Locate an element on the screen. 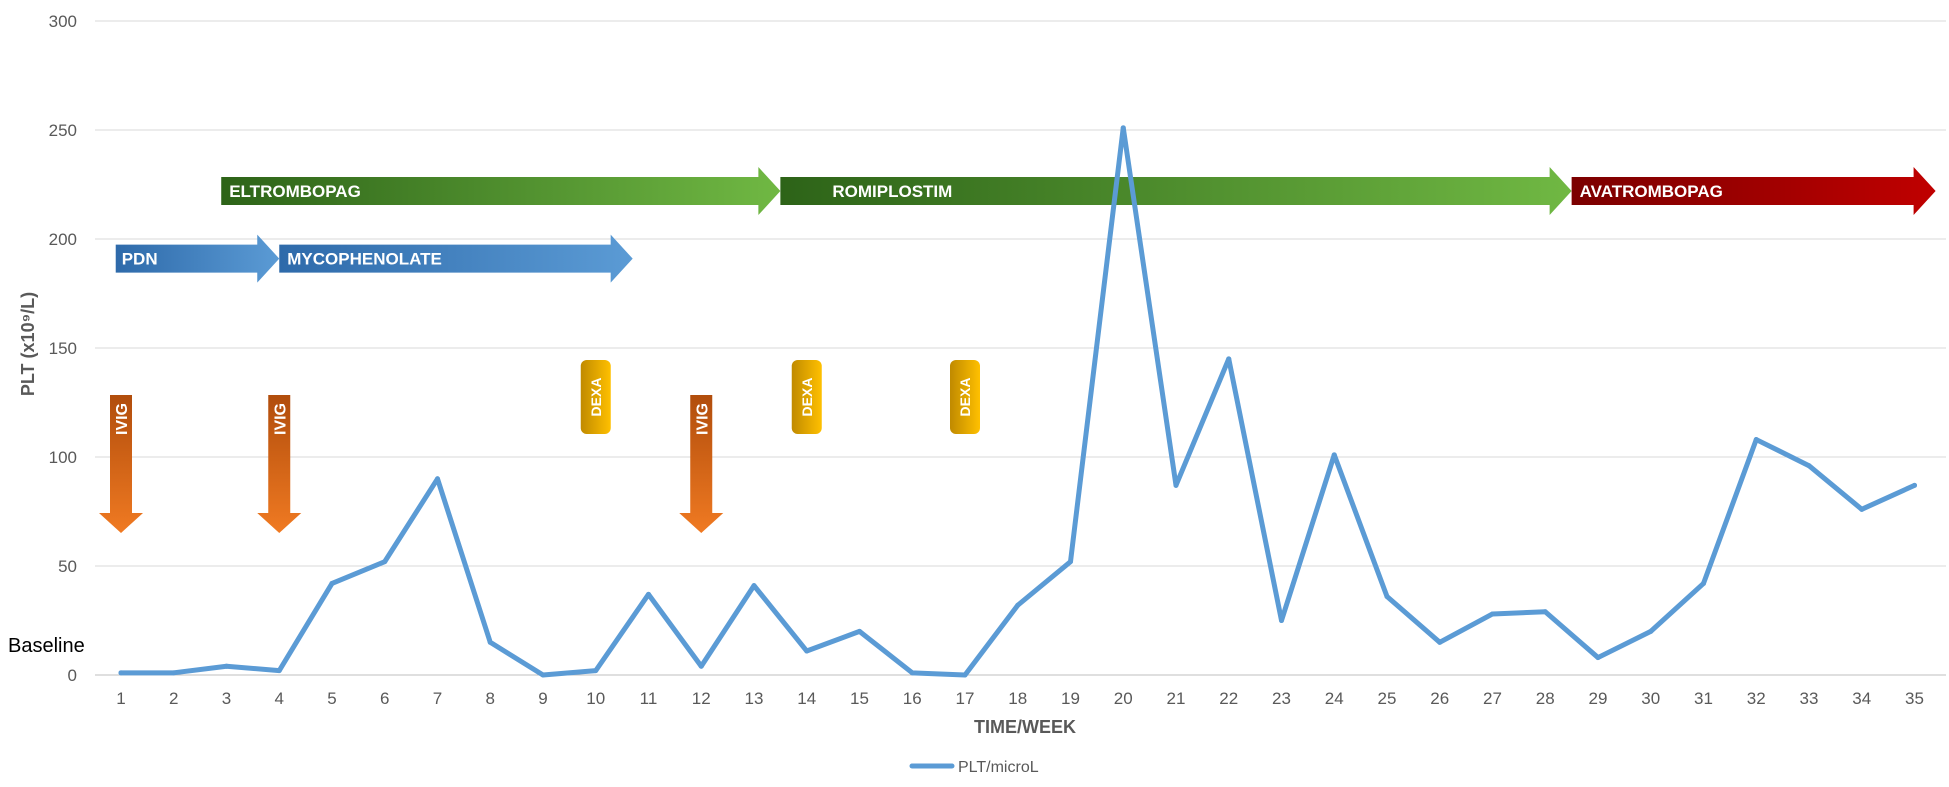 This screenshot has height=787, width=1949. dexa-label-3: DEXA is located at coordinates (965, 397).